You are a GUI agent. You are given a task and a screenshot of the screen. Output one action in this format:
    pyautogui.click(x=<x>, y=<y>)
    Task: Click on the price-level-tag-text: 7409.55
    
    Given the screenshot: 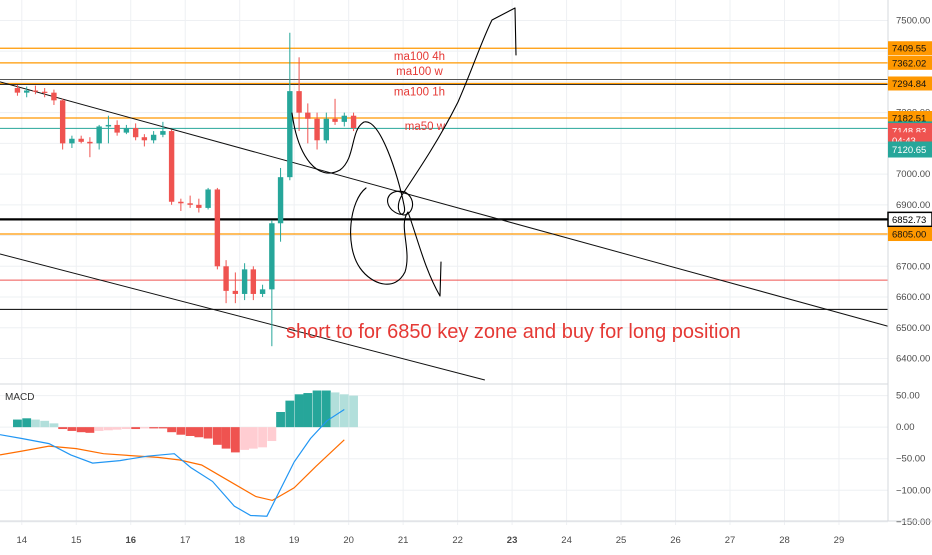 What is the action you would take?
    pyautogui.click(x=909, y=49)
    